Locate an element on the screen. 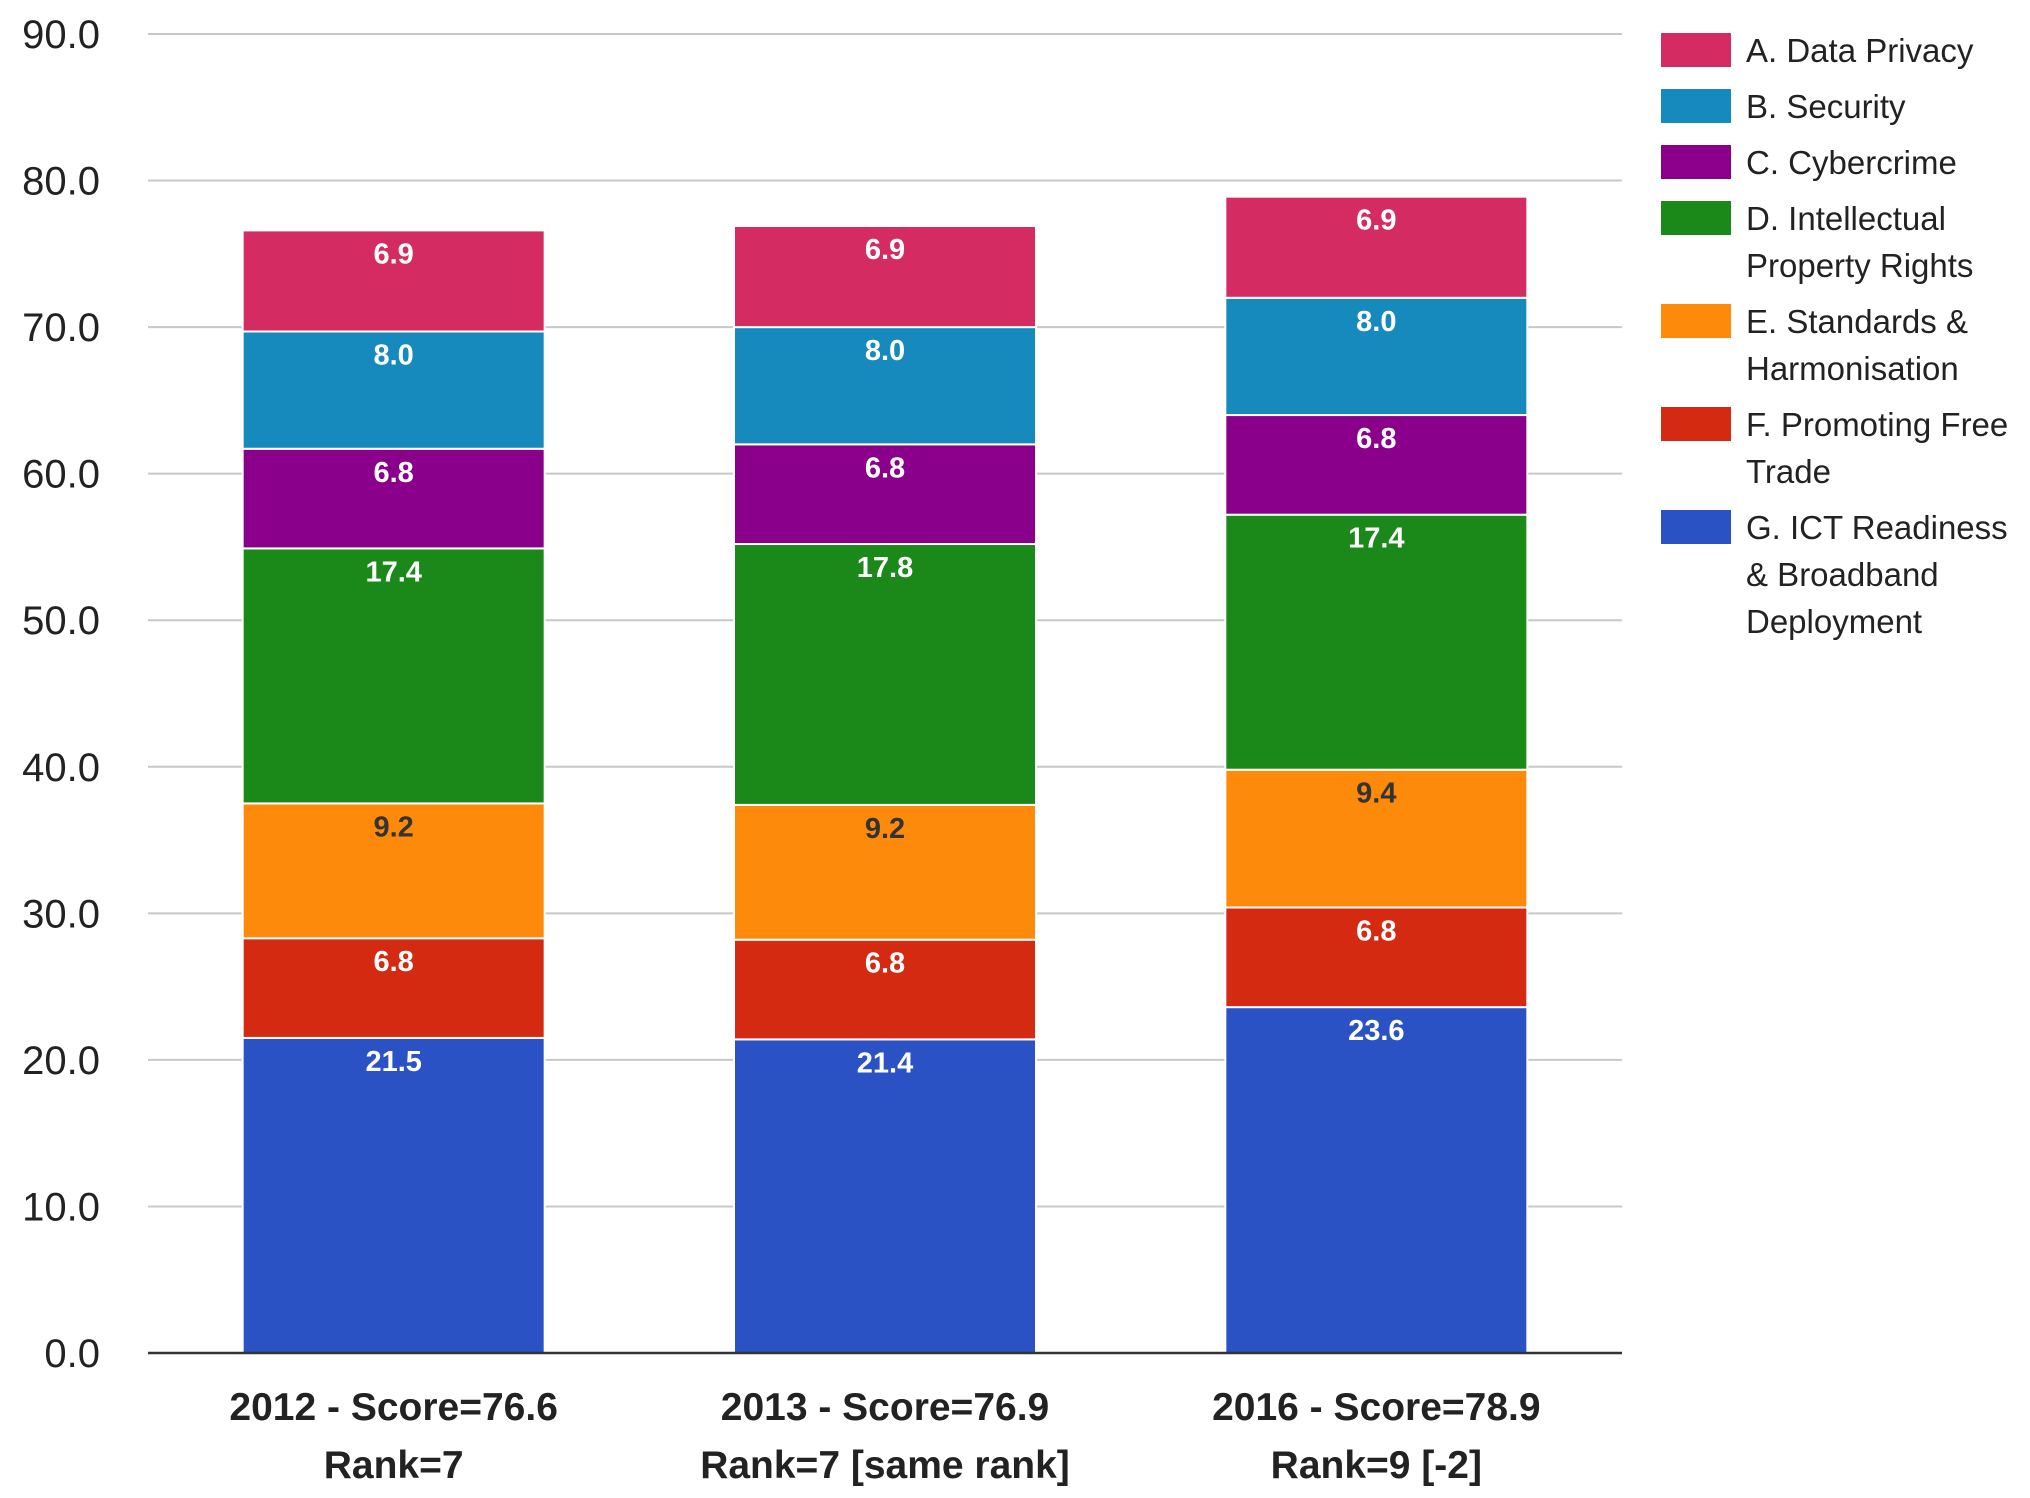 Image resolution: width=2030 pixels, height=1498 pixels. legend-label: G. ICT Readiness is located at coordinates (1877, 527).